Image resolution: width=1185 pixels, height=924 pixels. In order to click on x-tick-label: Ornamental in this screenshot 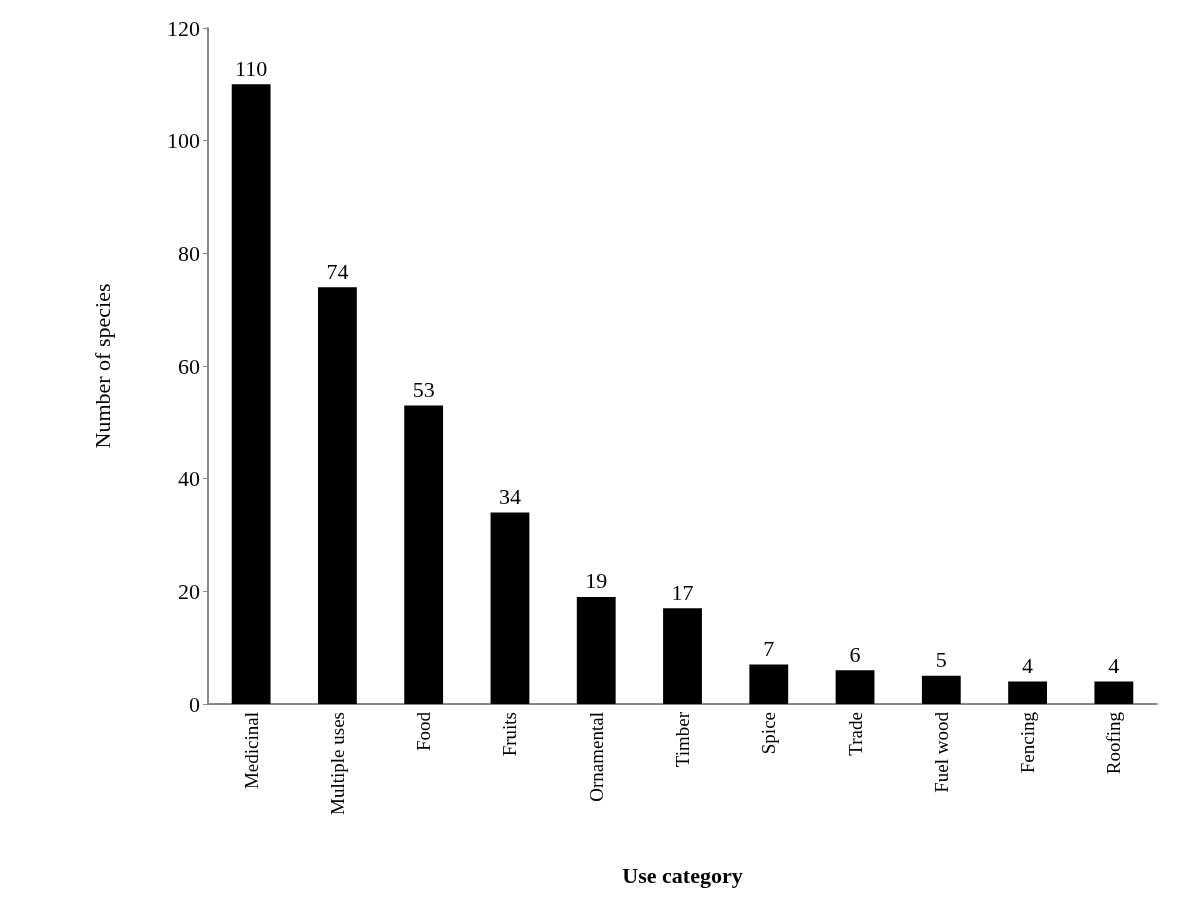, I will do `click(596, 757)`.